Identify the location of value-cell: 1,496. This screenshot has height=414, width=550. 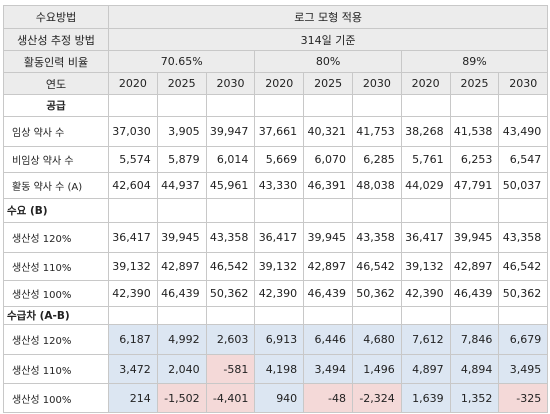
(376, 369).